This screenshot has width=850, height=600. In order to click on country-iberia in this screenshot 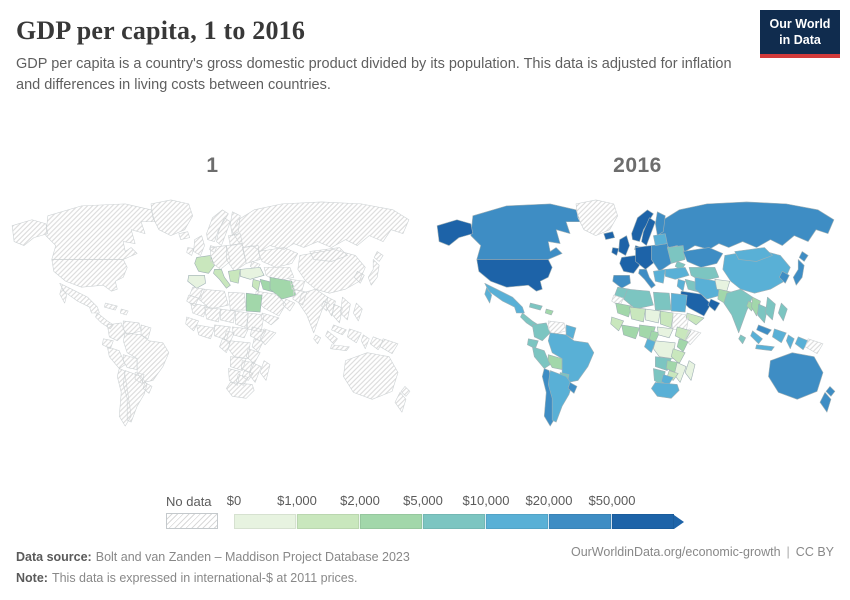, I will do `click(621, 282)`.